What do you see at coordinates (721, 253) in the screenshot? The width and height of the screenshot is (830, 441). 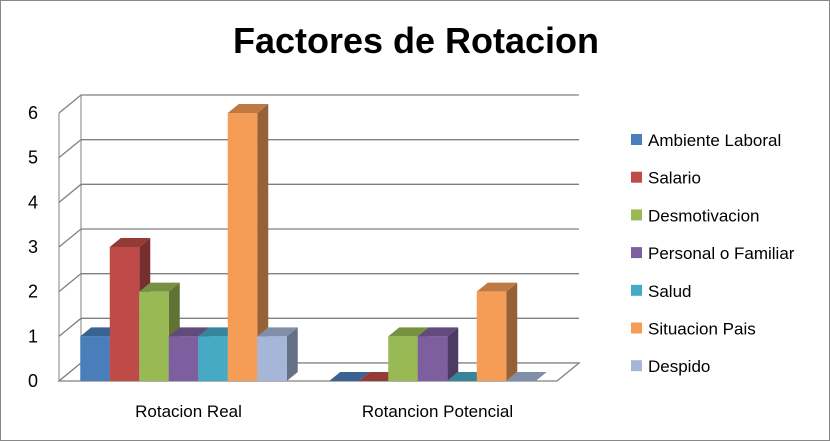 I see `legend-label: Personal o Familiar` at bounding box center [721, 253].